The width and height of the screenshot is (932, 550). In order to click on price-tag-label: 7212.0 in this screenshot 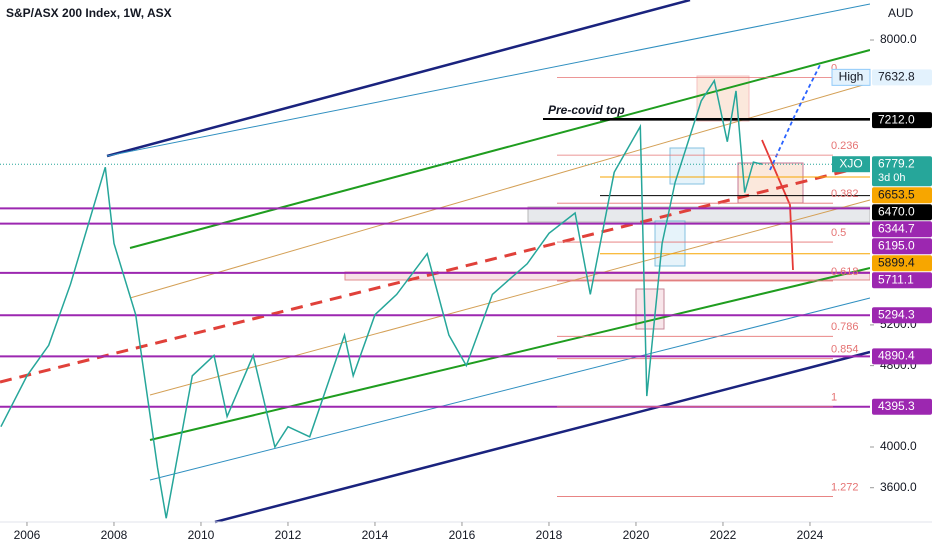, I will do `click(896, 119)`.